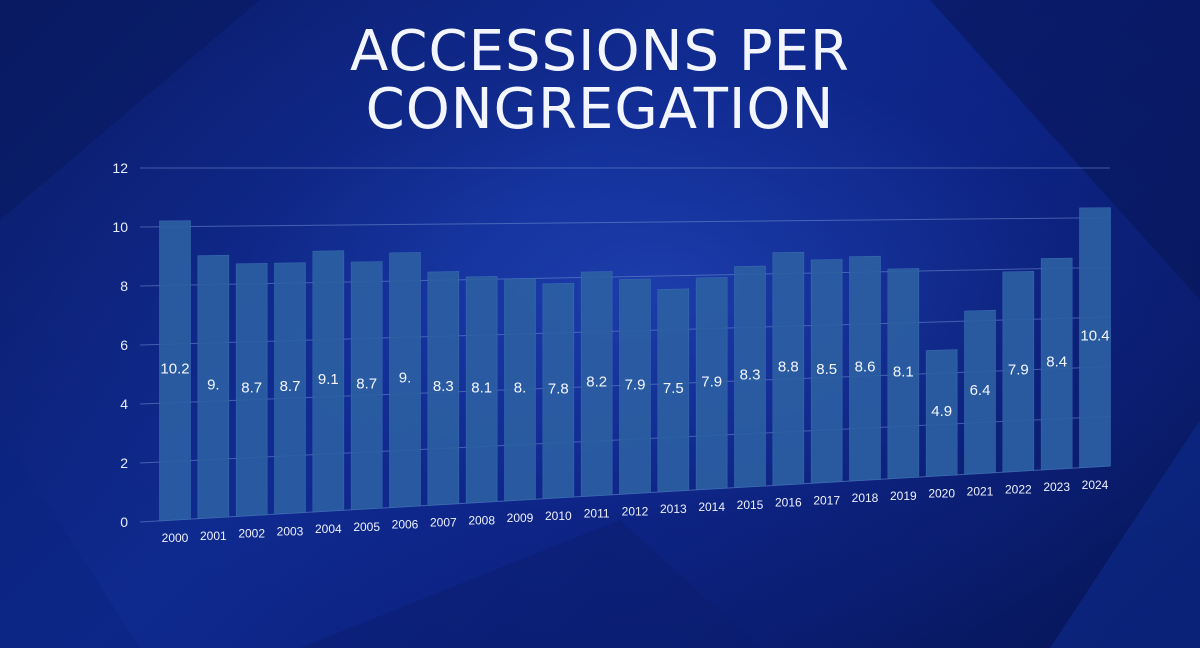 Image resolution: width=1200 pixels, height=648 pixels. I want to click on x-tick-label: 2006, so click(405, 525).